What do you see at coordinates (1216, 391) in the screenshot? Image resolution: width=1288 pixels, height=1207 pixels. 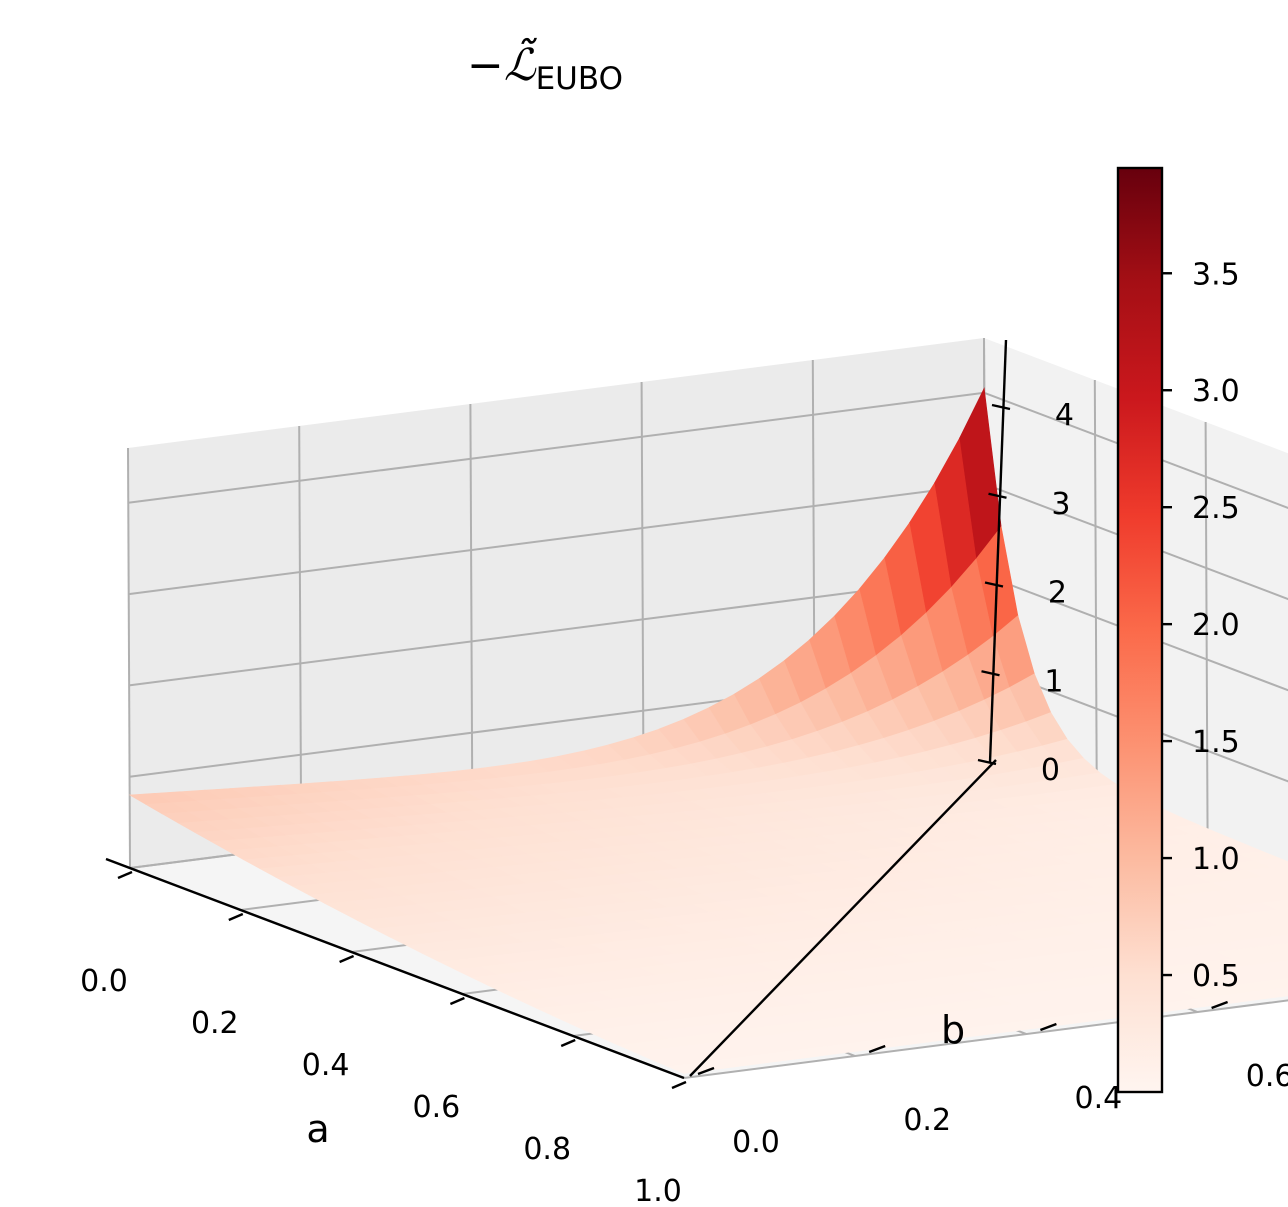 I see `colorbar-tick-label: 3.0` at bounding box center [1216, 391].